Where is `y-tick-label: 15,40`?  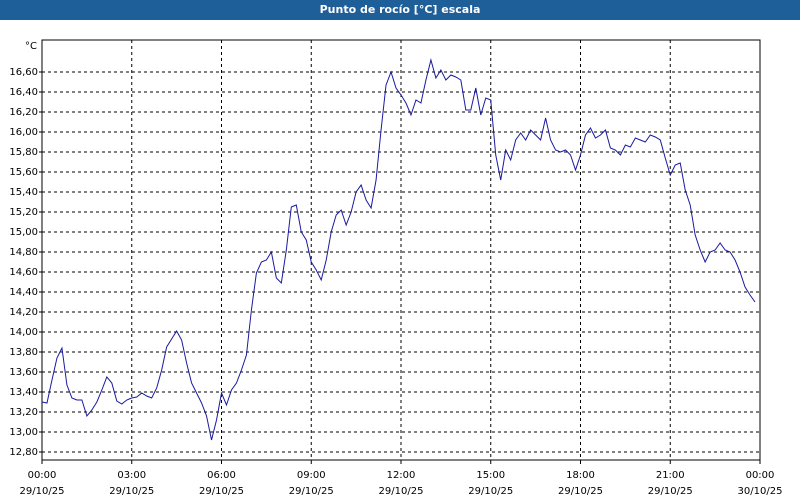
y-tick-label: 15,40 is located at coordinates (23, 192).